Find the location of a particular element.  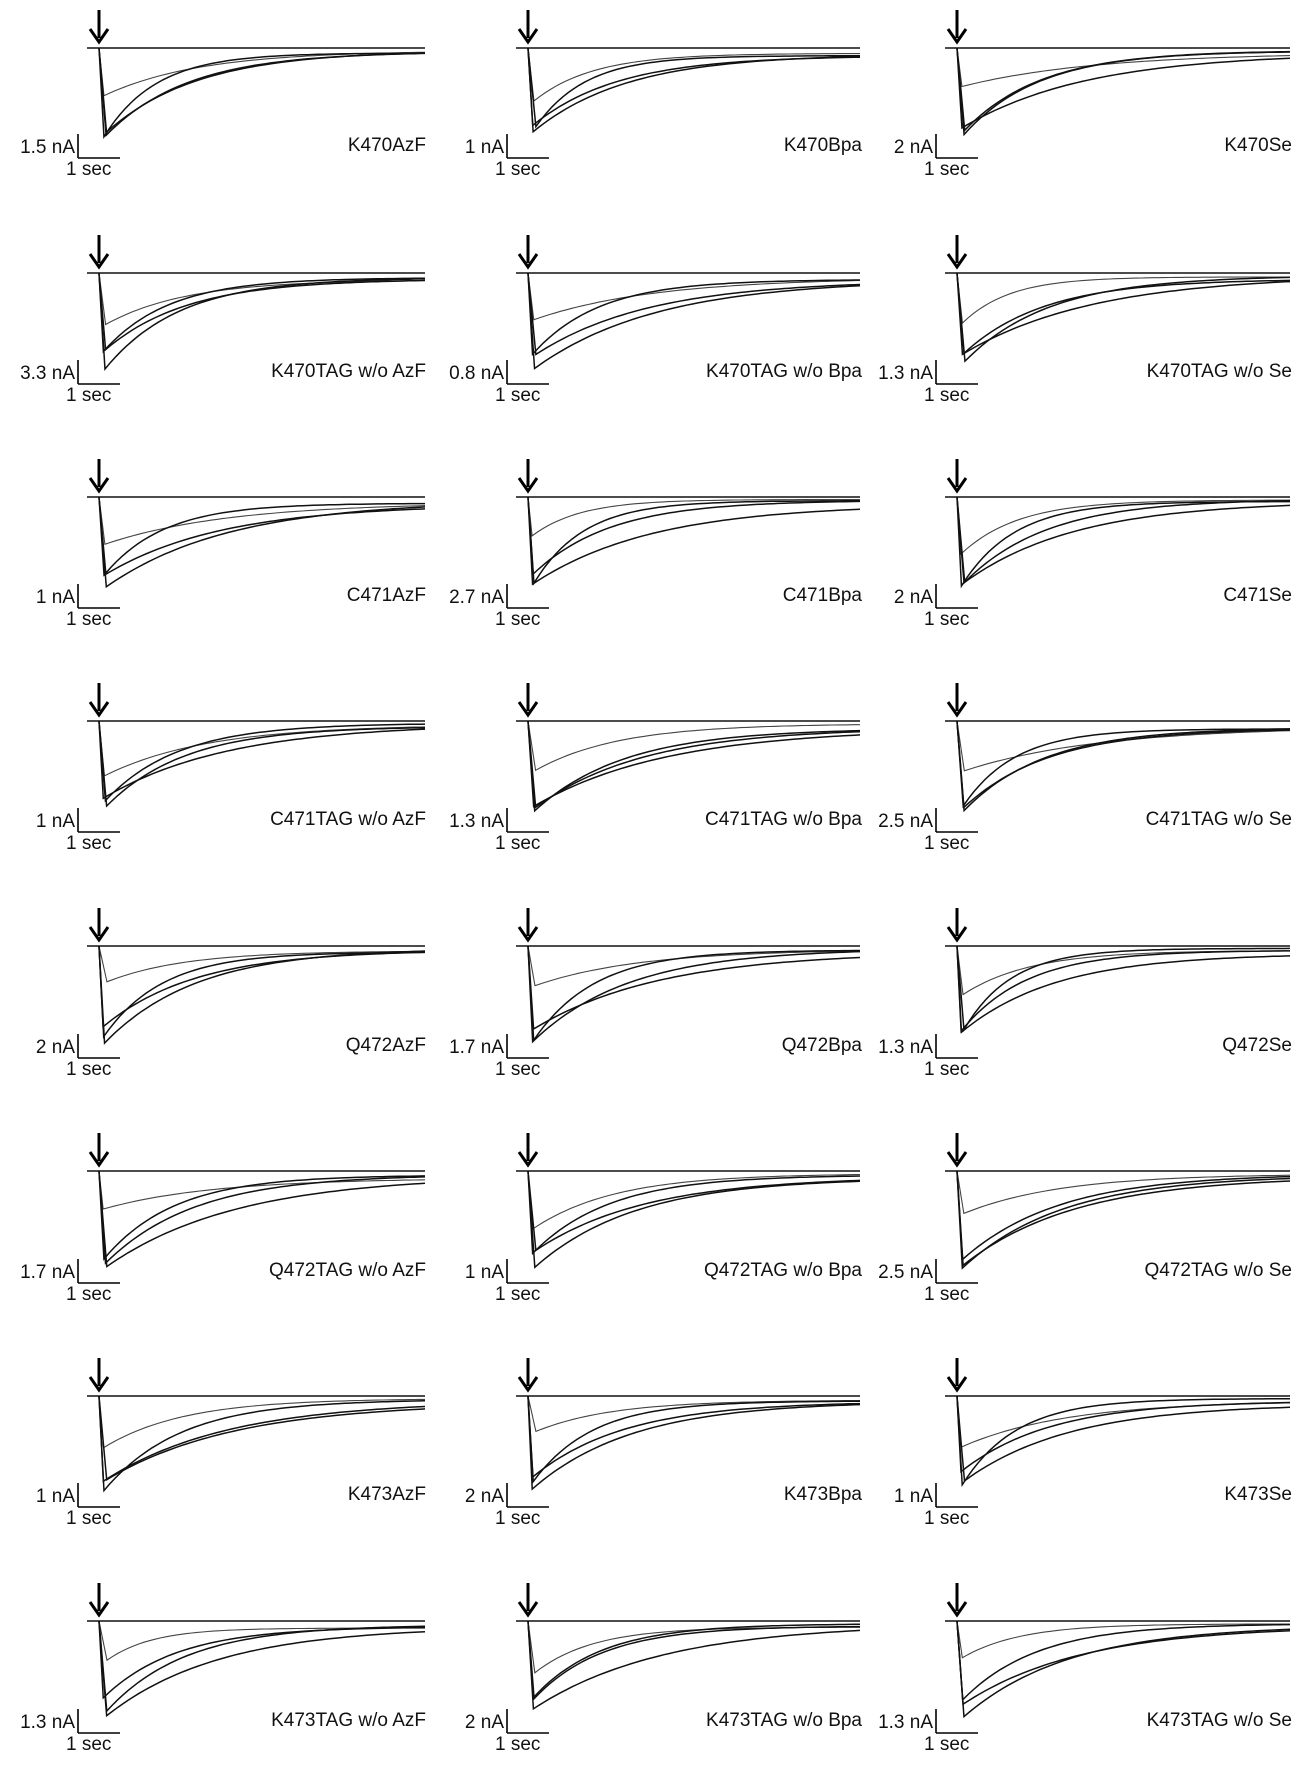

panel-c471se is located at coordinates (1113, 534).